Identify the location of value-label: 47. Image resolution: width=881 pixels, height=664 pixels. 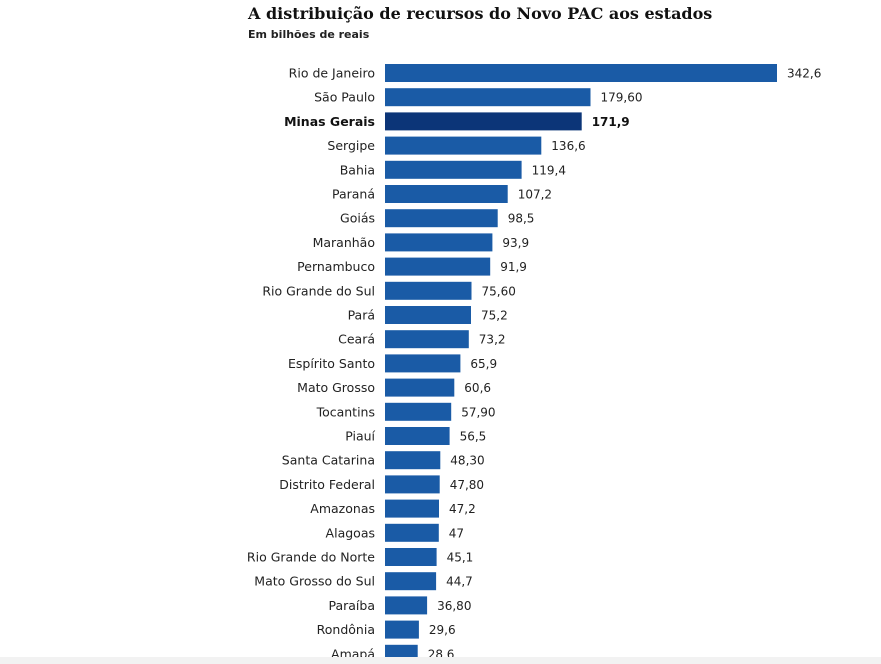
(456, 533).